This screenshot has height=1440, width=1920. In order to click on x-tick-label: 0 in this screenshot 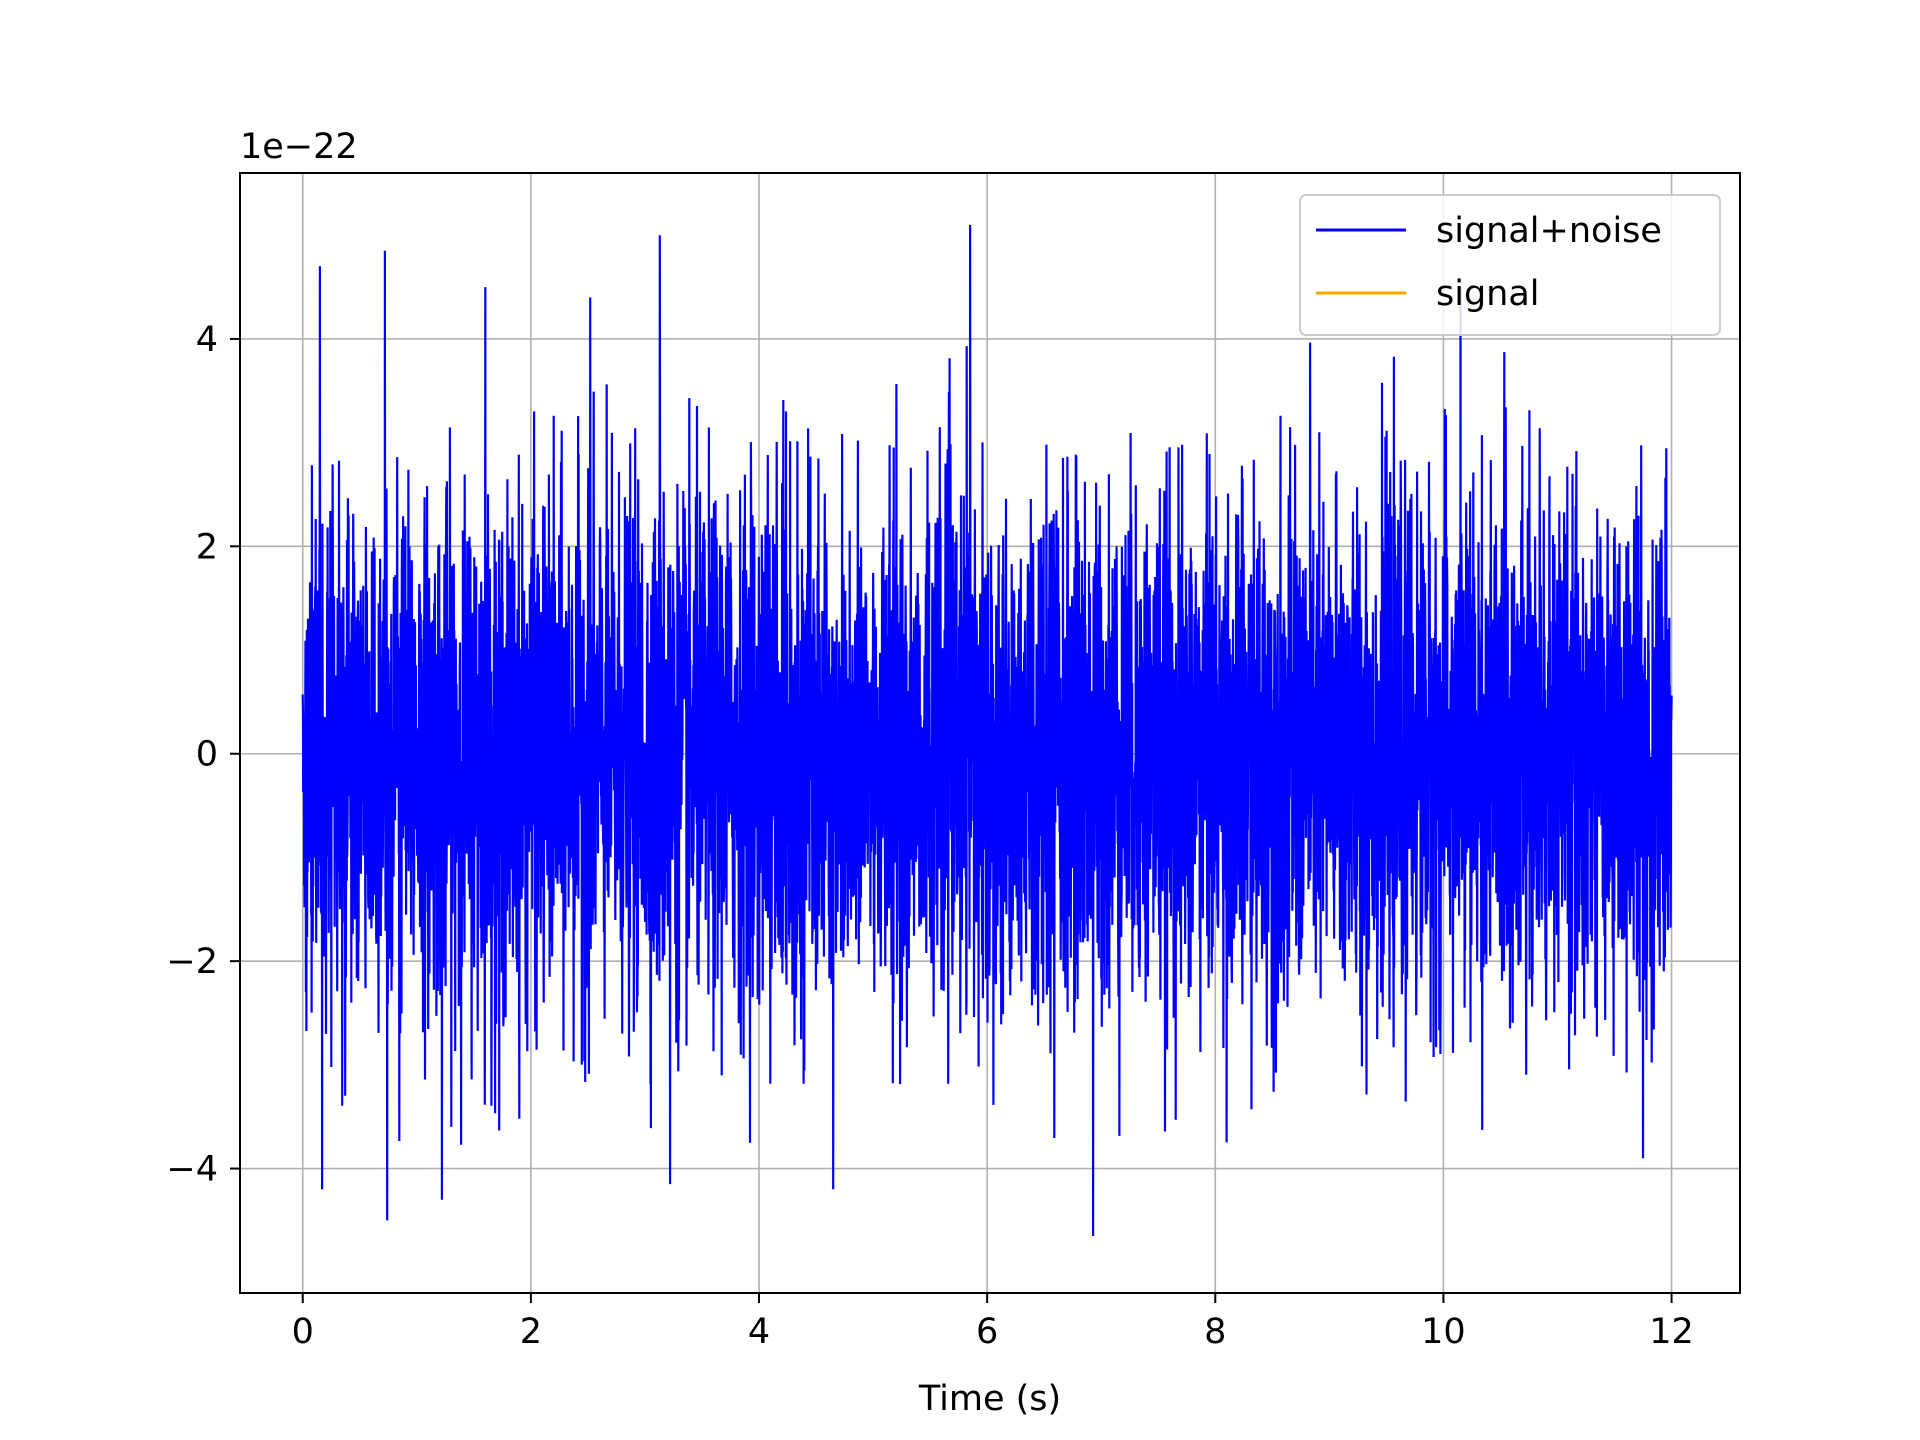, I will do `click(303, 1332)`.